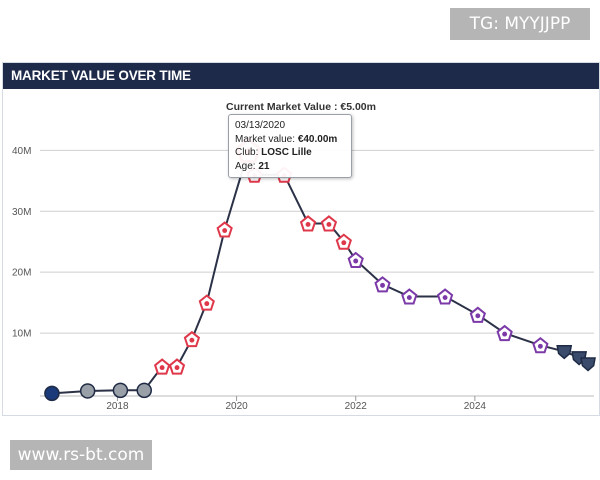  What do you see at coordinates (81, 455) in the screenshot?
I see `watermark-bottom: www.rs-bt.com` at bounding box center [81, 455].